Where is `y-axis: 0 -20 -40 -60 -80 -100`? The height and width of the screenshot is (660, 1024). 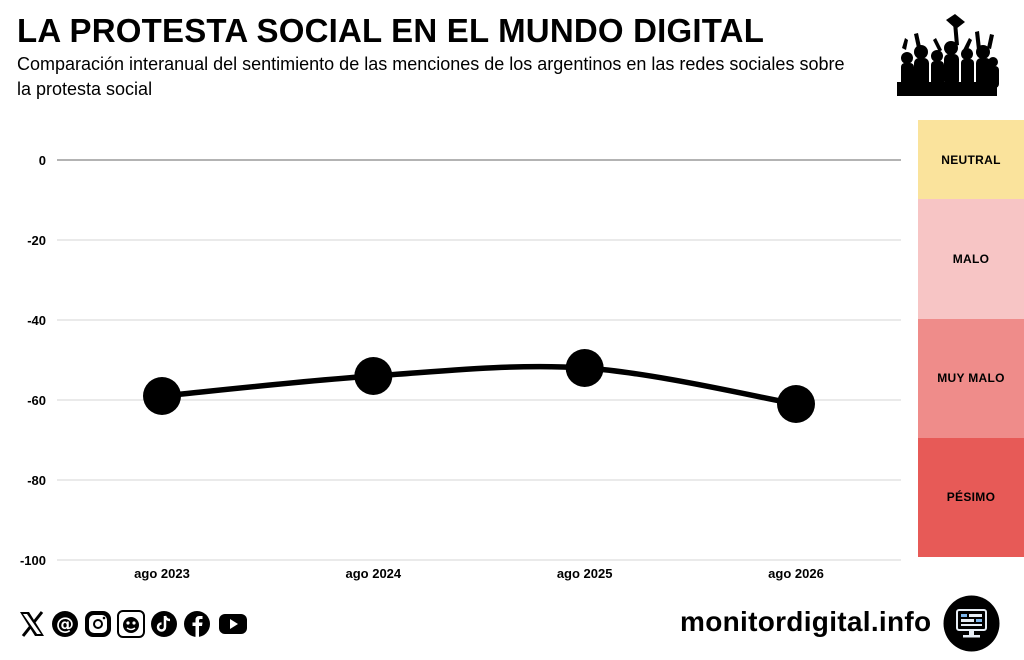
y-axis: 0 -20 -40 -60 -80 -100 is located at coordinates (33, 360).